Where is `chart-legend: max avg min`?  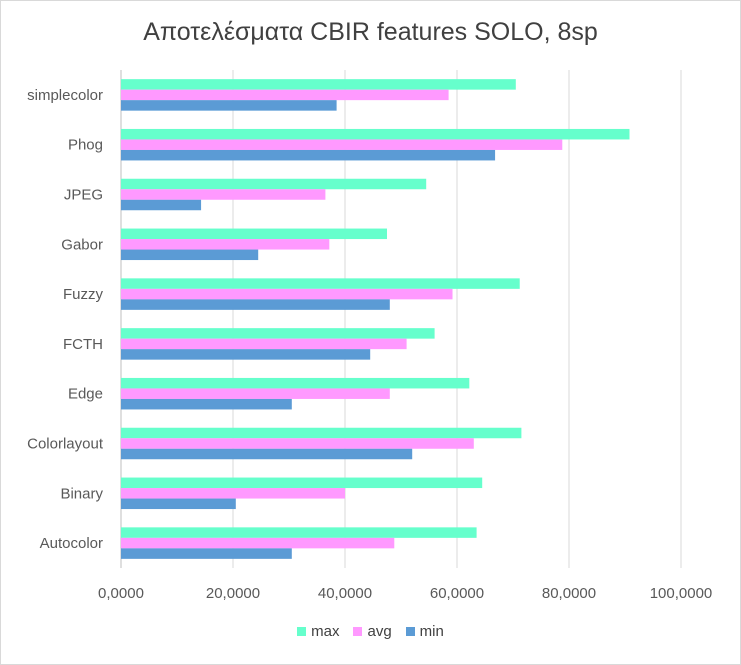 chart-legend: max avg min is located at coordinates (370, 631).